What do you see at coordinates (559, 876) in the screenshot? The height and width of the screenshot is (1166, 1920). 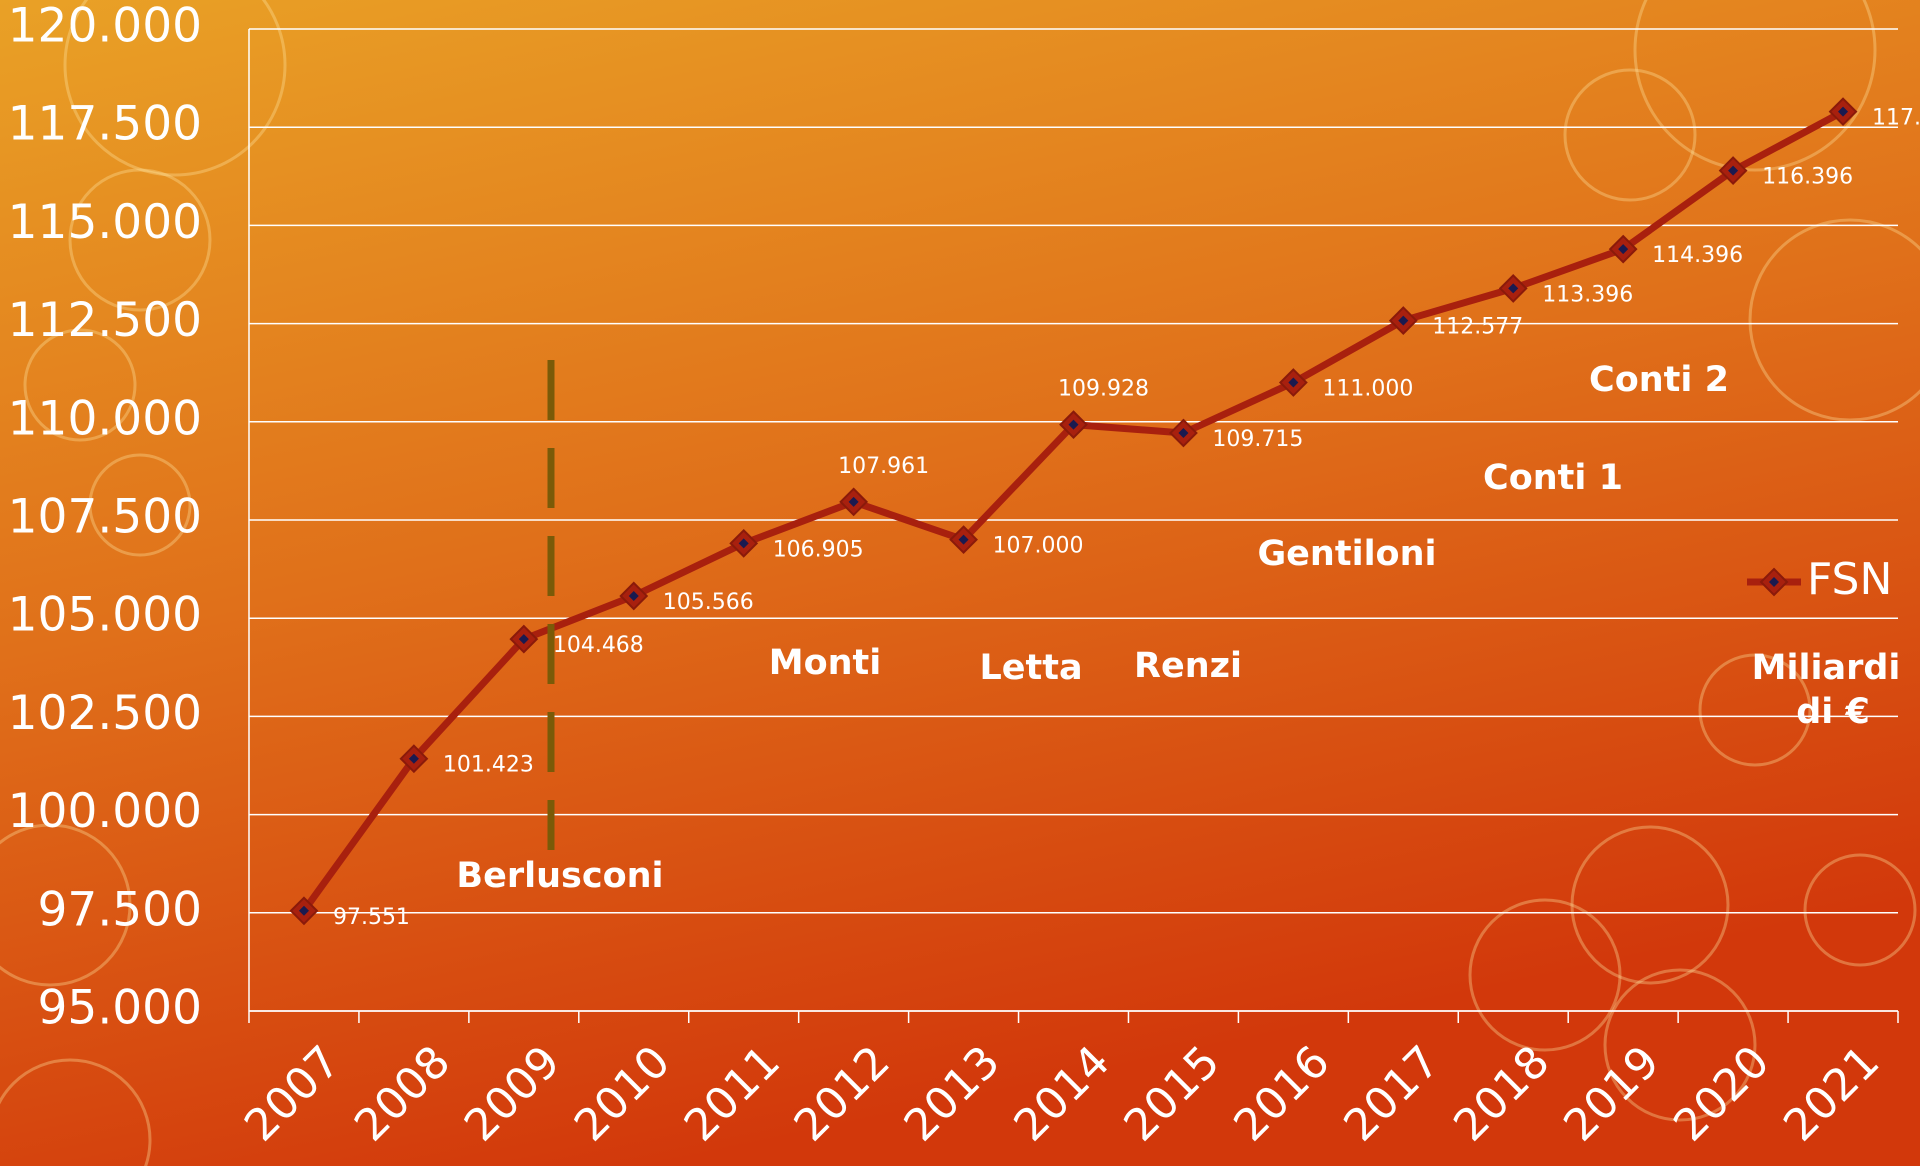 I see `annotation: Berlusconi` at bounding box center [559, 876].